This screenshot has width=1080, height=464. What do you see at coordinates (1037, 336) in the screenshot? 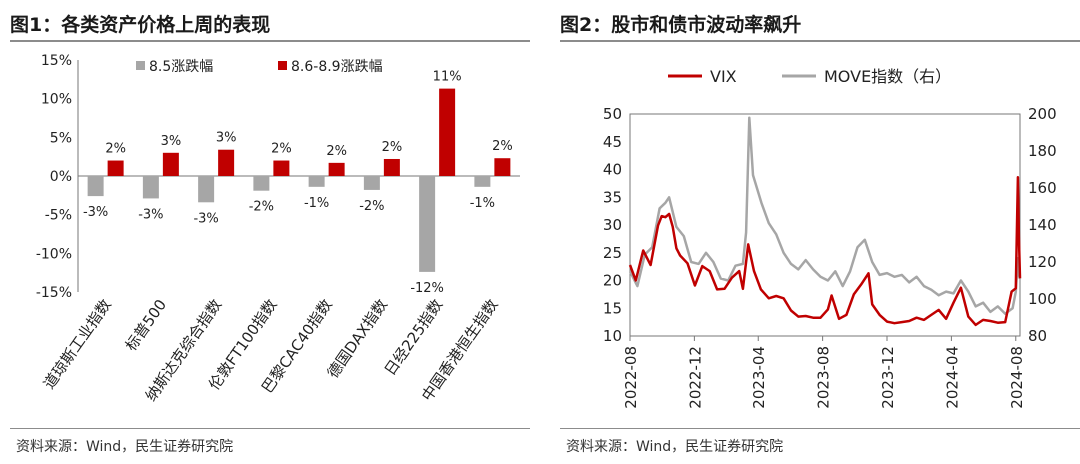
I see `y-right-tick-label: 80` at bounding box center [1037, 336].